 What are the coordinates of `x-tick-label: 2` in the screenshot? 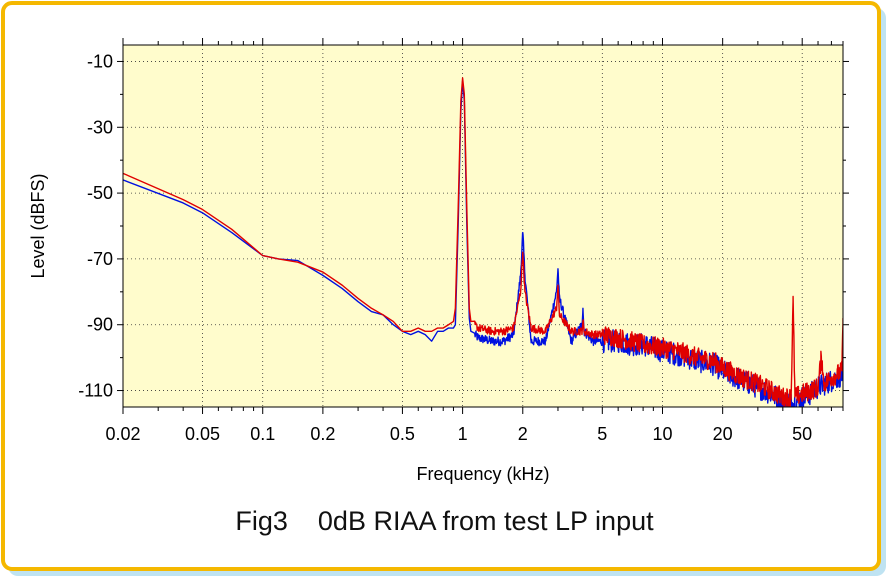 It's located at (523, 434).